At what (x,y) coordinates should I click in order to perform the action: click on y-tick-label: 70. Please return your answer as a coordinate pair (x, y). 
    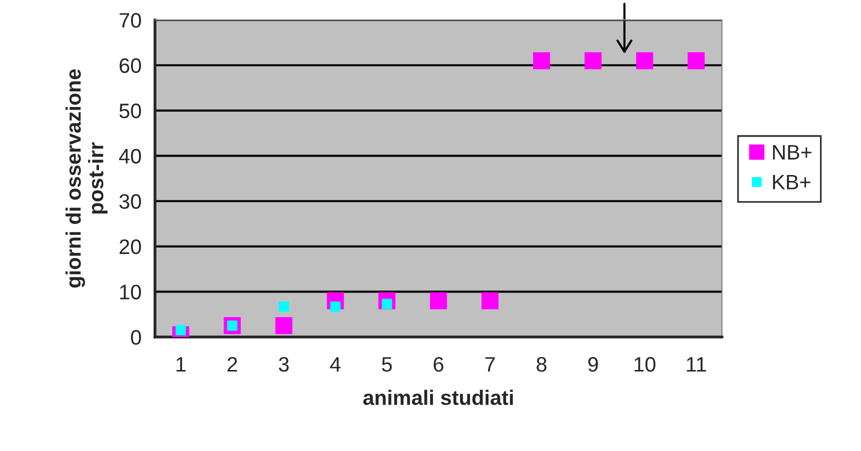
    Looking at the image, I should click on (130, 20).